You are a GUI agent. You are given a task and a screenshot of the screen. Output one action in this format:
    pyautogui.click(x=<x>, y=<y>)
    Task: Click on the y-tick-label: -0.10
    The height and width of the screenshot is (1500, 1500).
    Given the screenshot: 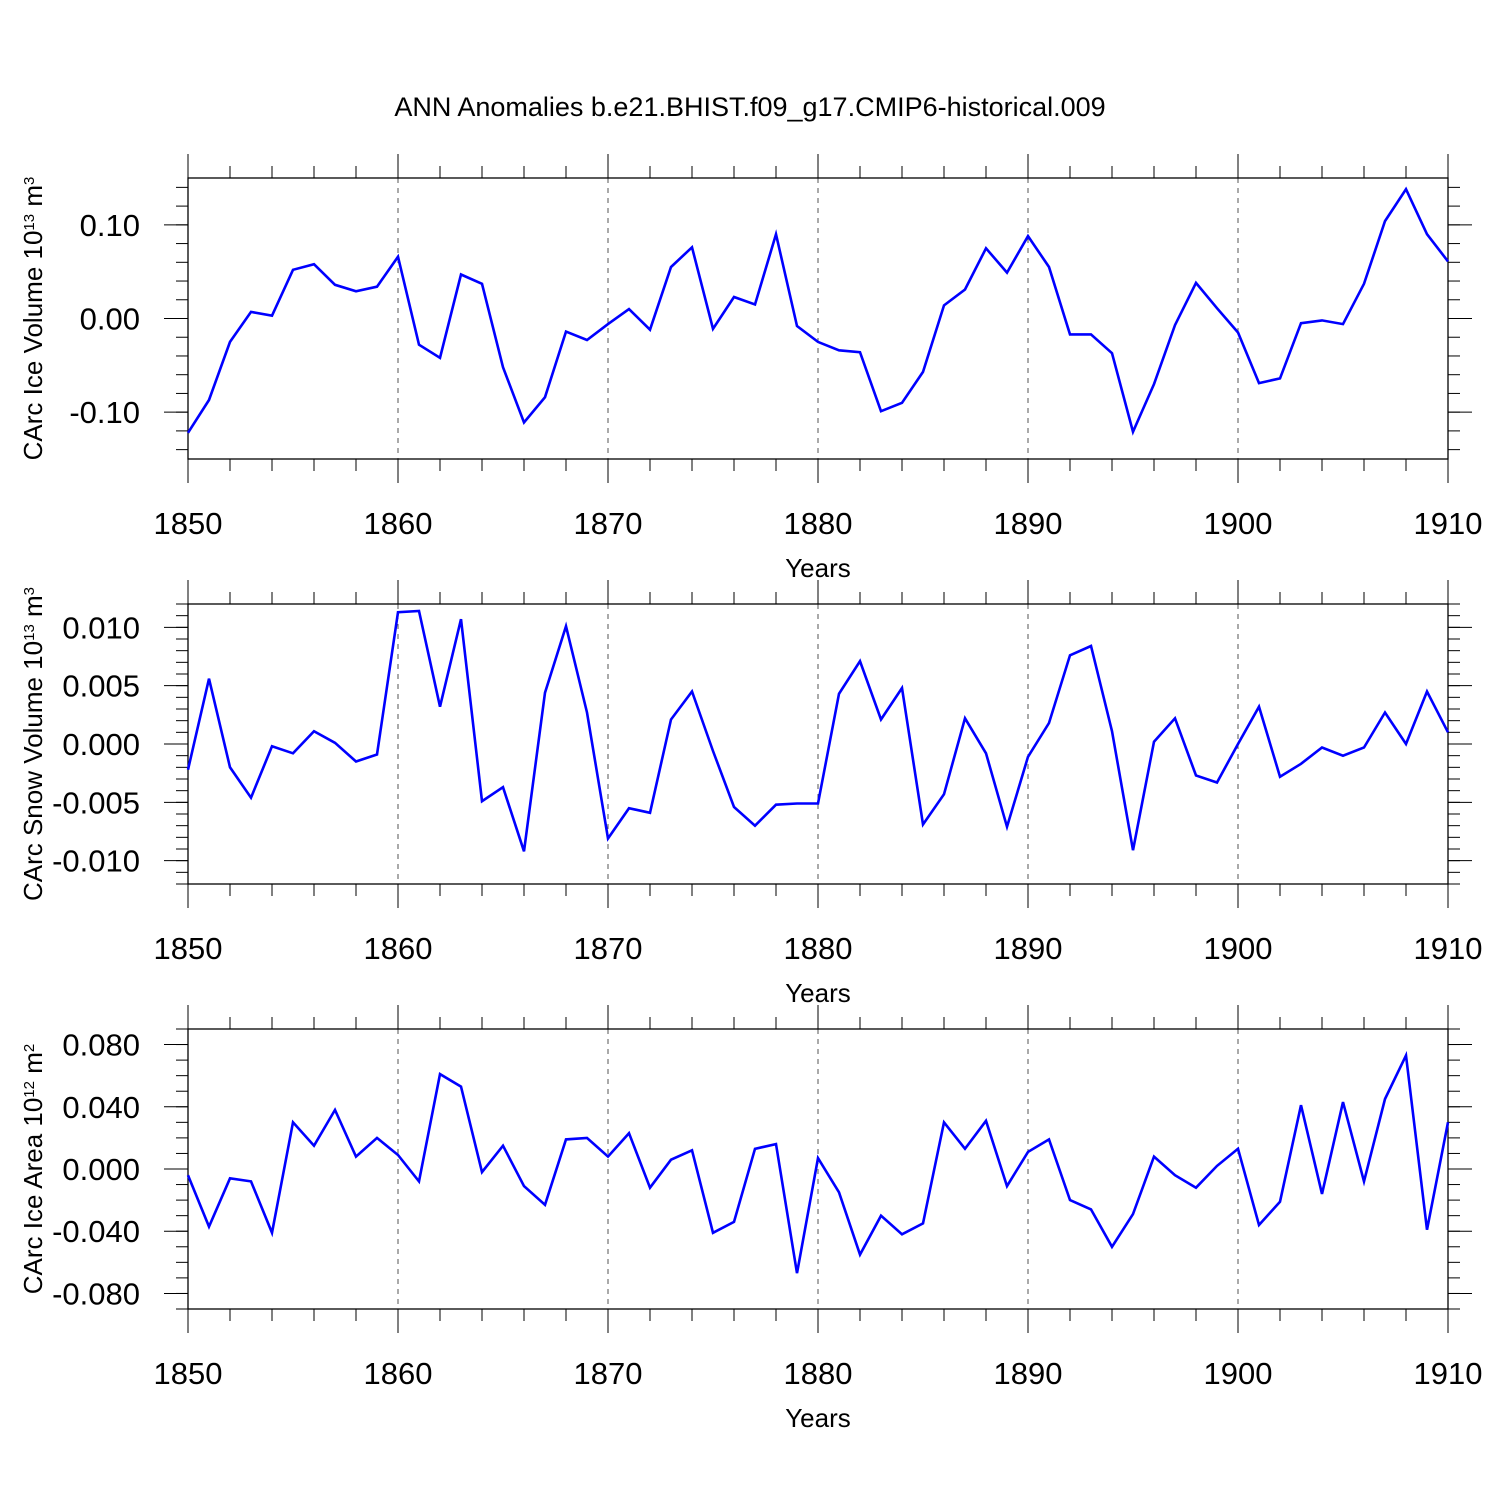 What is the action you would take?
    pyautogui.click(x=104, y=412)
    